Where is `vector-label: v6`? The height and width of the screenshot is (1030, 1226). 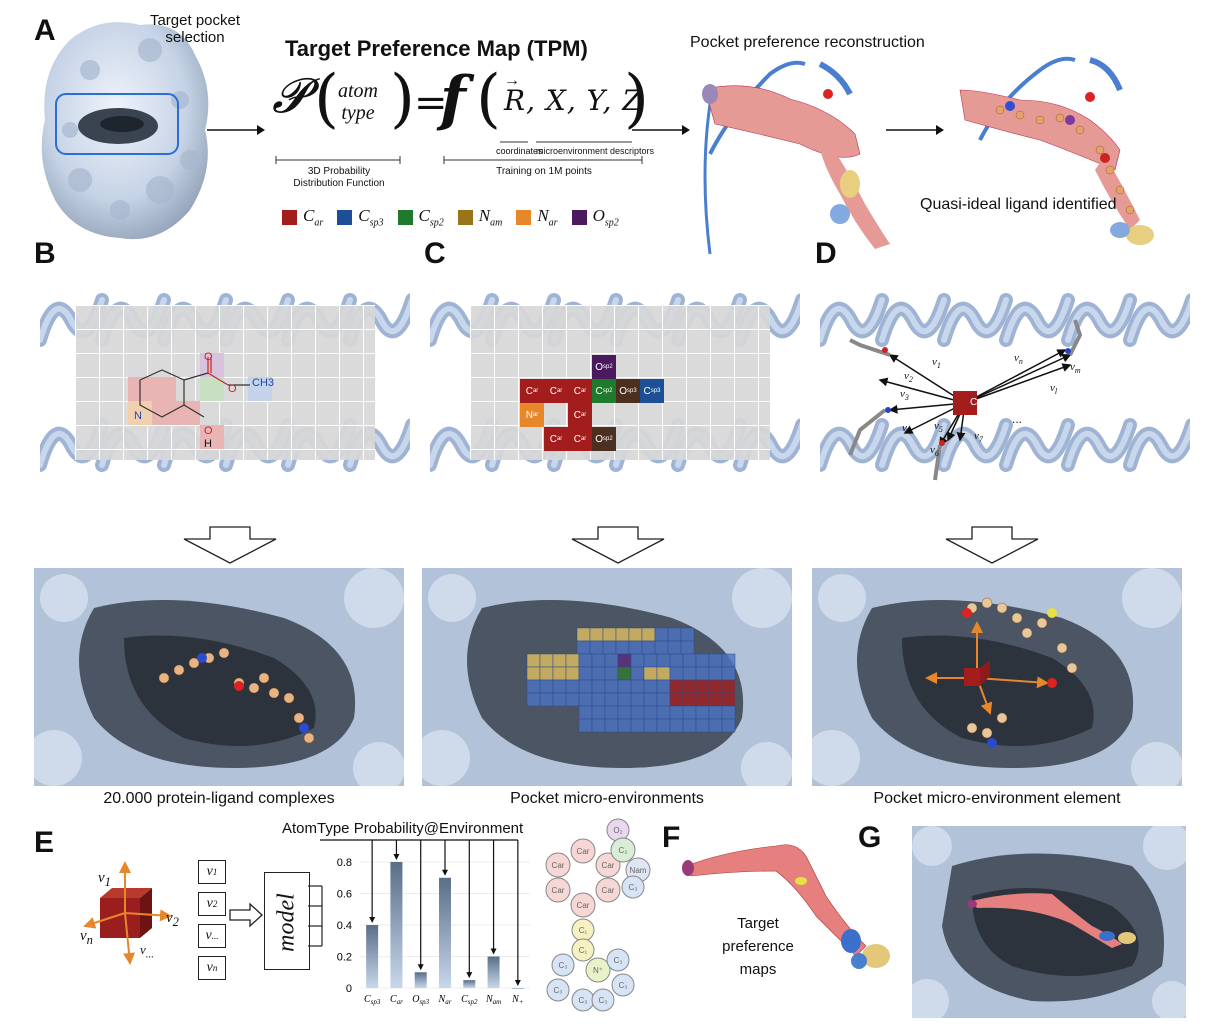
vector-label: v6 is located at coordinates (934, 451).